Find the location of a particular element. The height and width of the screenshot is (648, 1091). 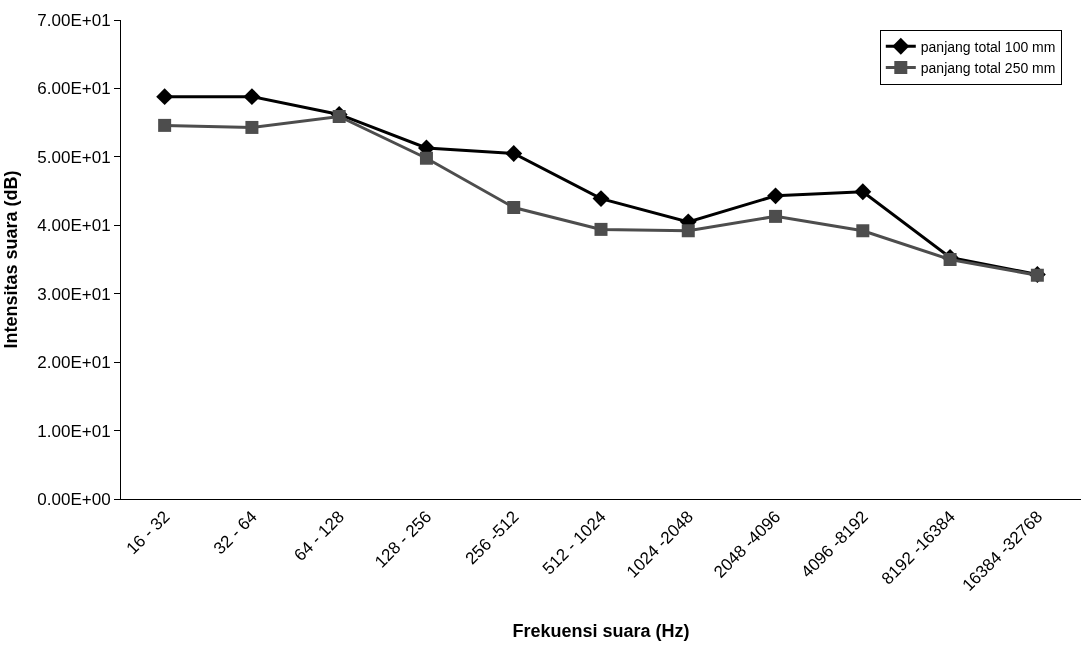

legend-label: panjang total 100 mm is located at coordinates (988, 46).